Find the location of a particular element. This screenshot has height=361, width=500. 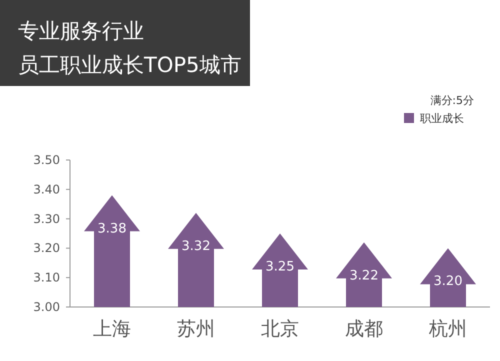

text: 3.25 is located at coordinates (280, 267).